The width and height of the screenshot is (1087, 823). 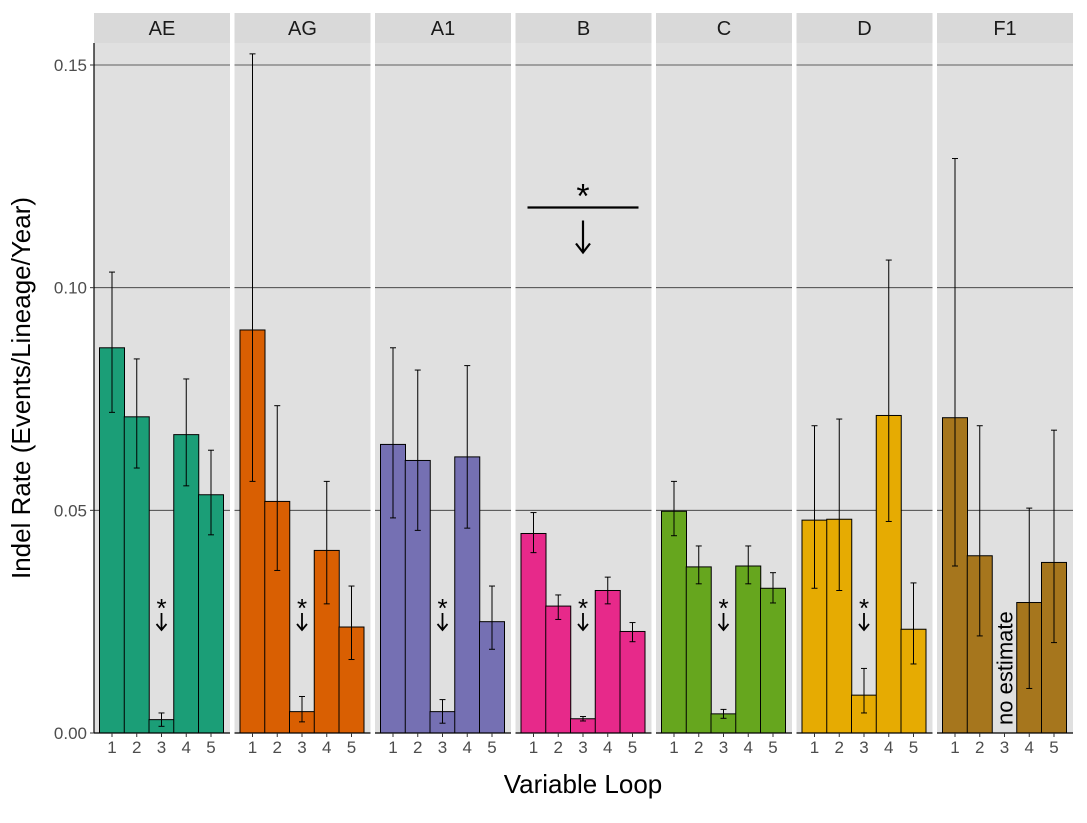 I want to click on group-significance: *, so click(x=583, y=216).